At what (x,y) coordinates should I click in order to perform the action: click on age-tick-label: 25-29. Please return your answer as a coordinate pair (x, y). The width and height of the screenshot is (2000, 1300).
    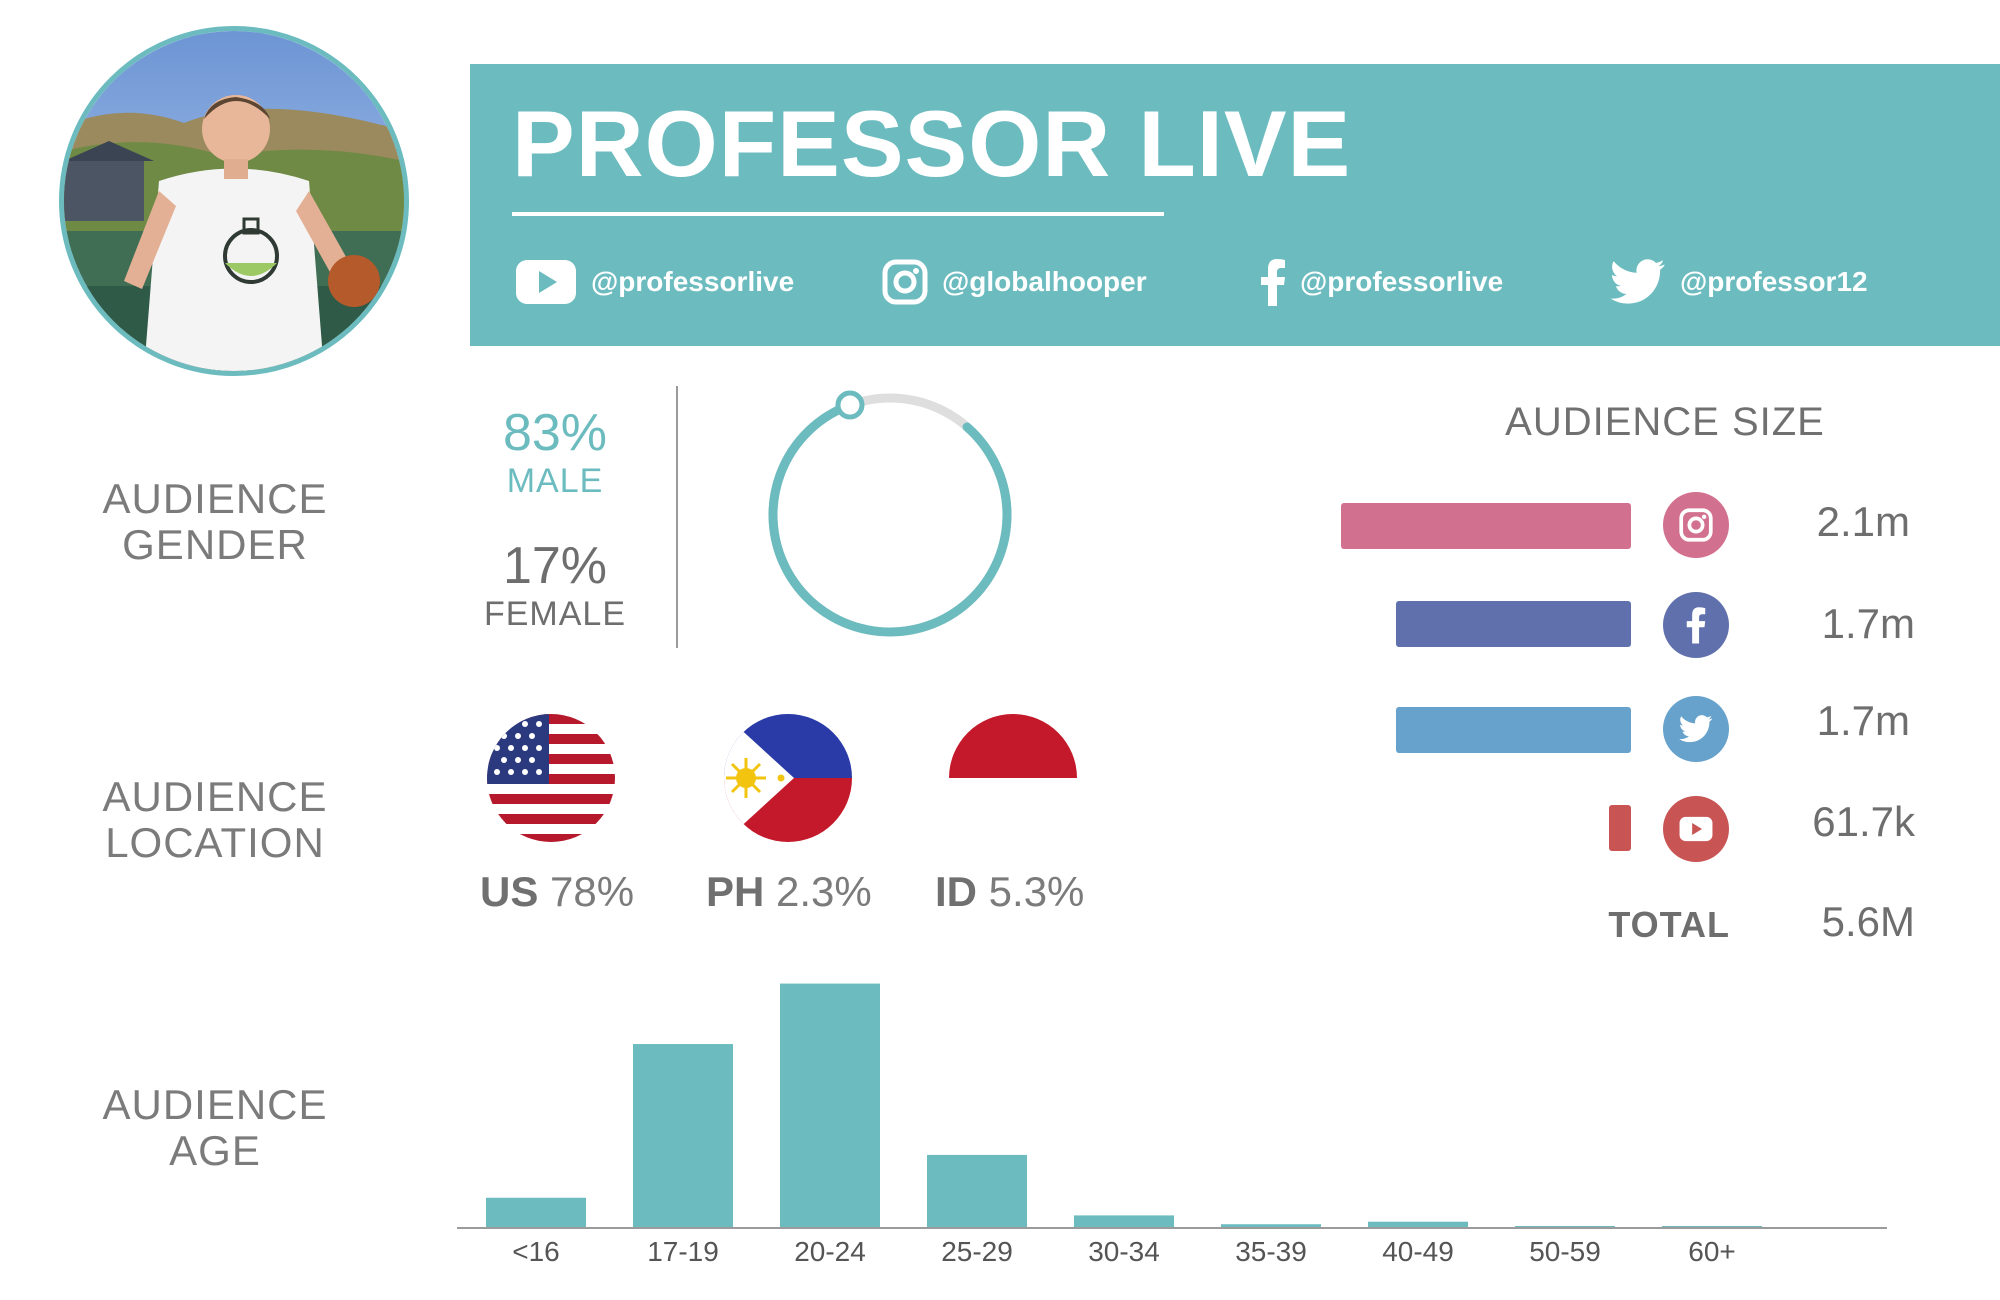
    Looking at the image, I should click on (977, 1251).